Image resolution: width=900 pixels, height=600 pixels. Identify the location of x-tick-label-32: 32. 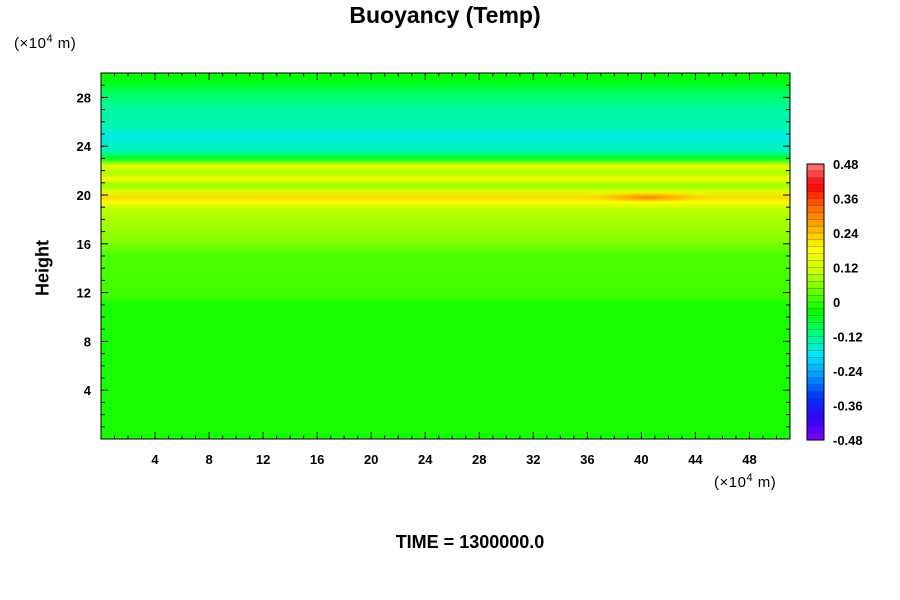
(533, 459).